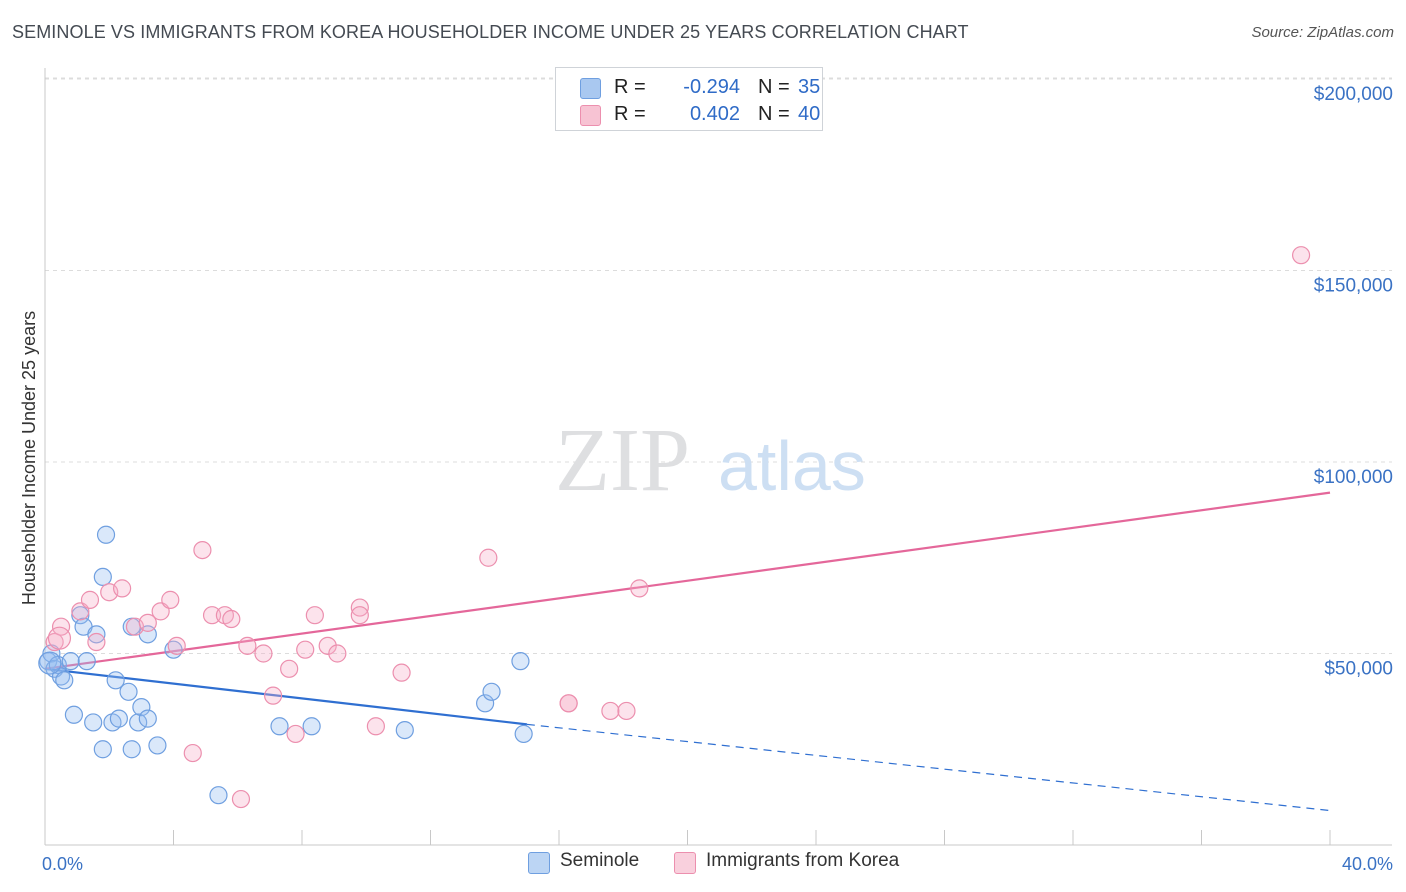 The height and width of the screenshot is (892, 1406). I want to click on r-value: 0.402, so click(714, 114).